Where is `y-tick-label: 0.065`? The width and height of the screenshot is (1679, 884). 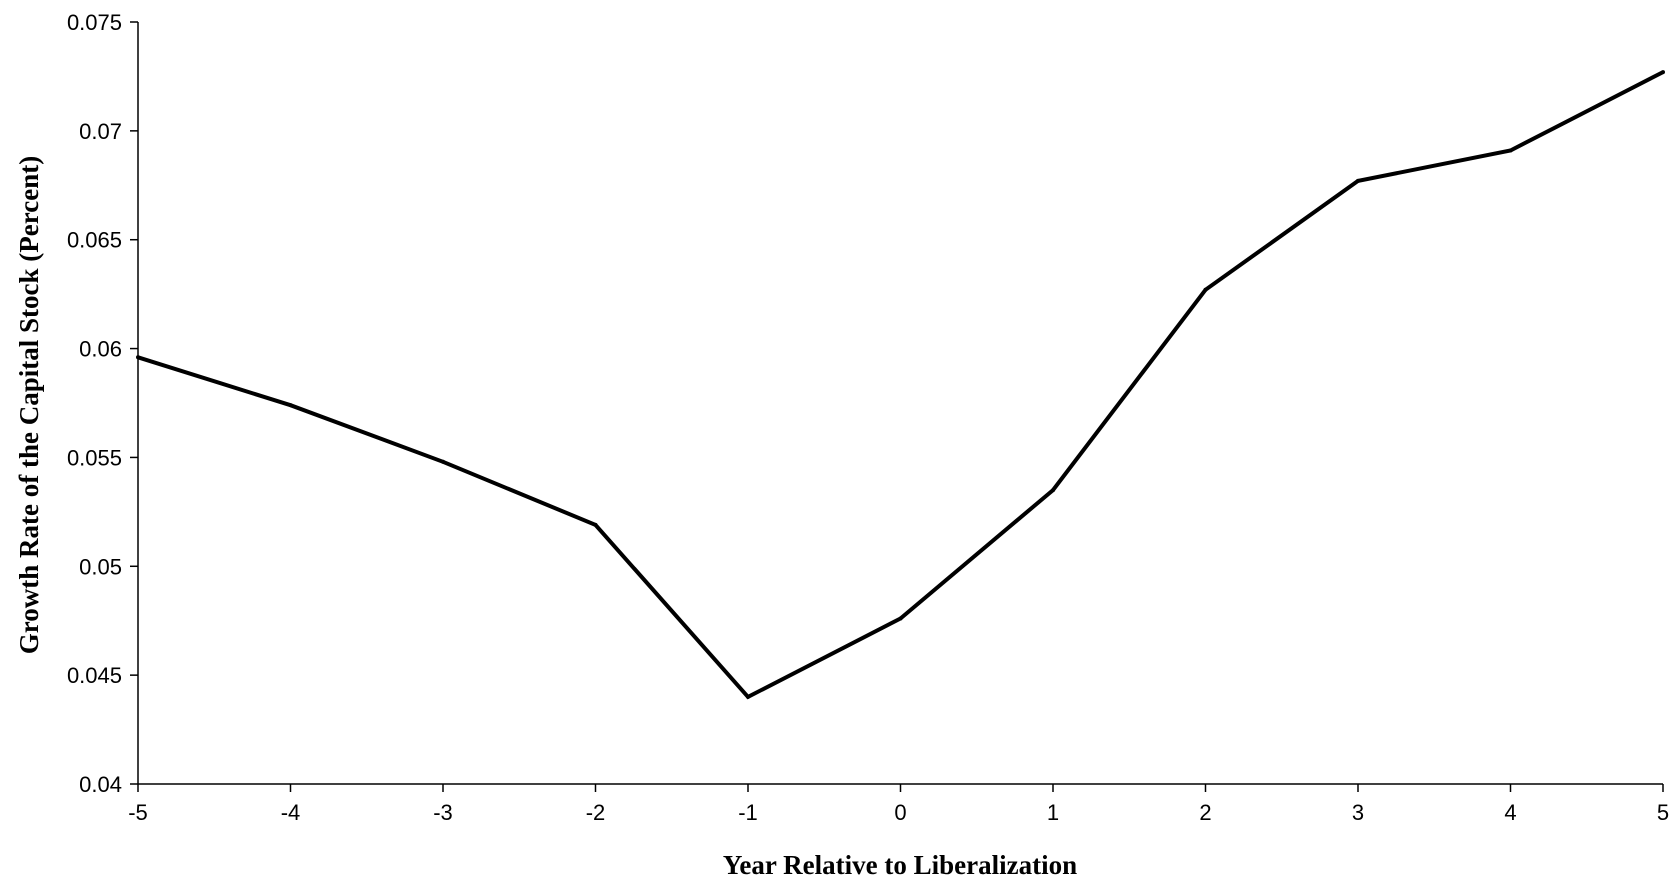 y-tick-label: 0.065 is located at coordinates (94, 240).